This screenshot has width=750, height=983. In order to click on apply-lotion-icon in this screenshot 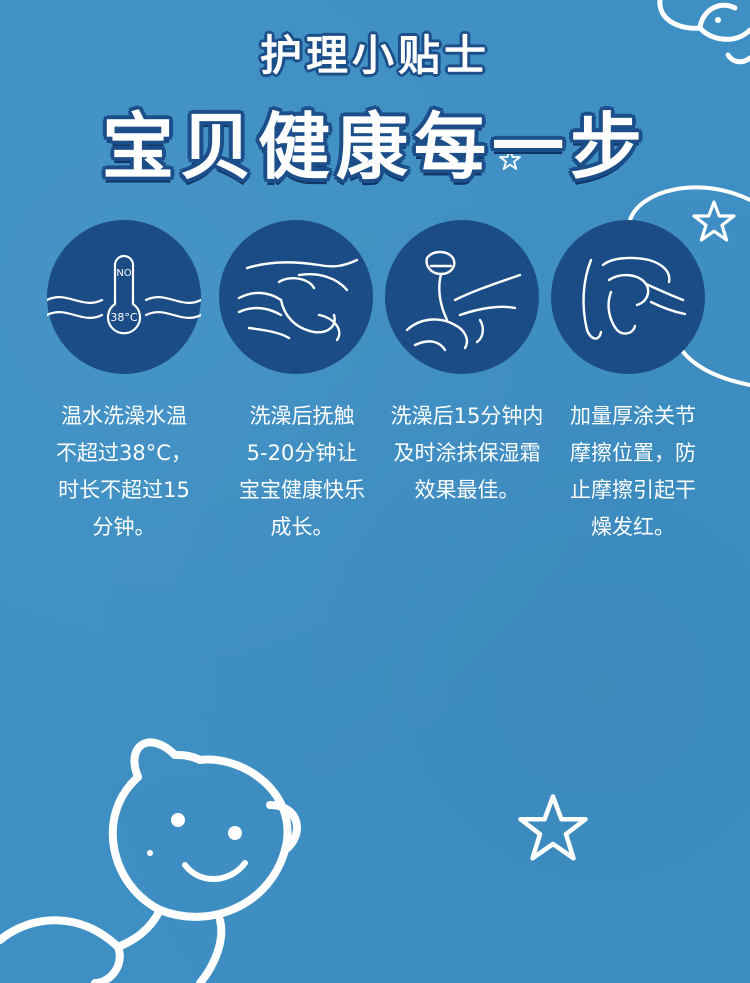, I will do `click(463, 301)`.